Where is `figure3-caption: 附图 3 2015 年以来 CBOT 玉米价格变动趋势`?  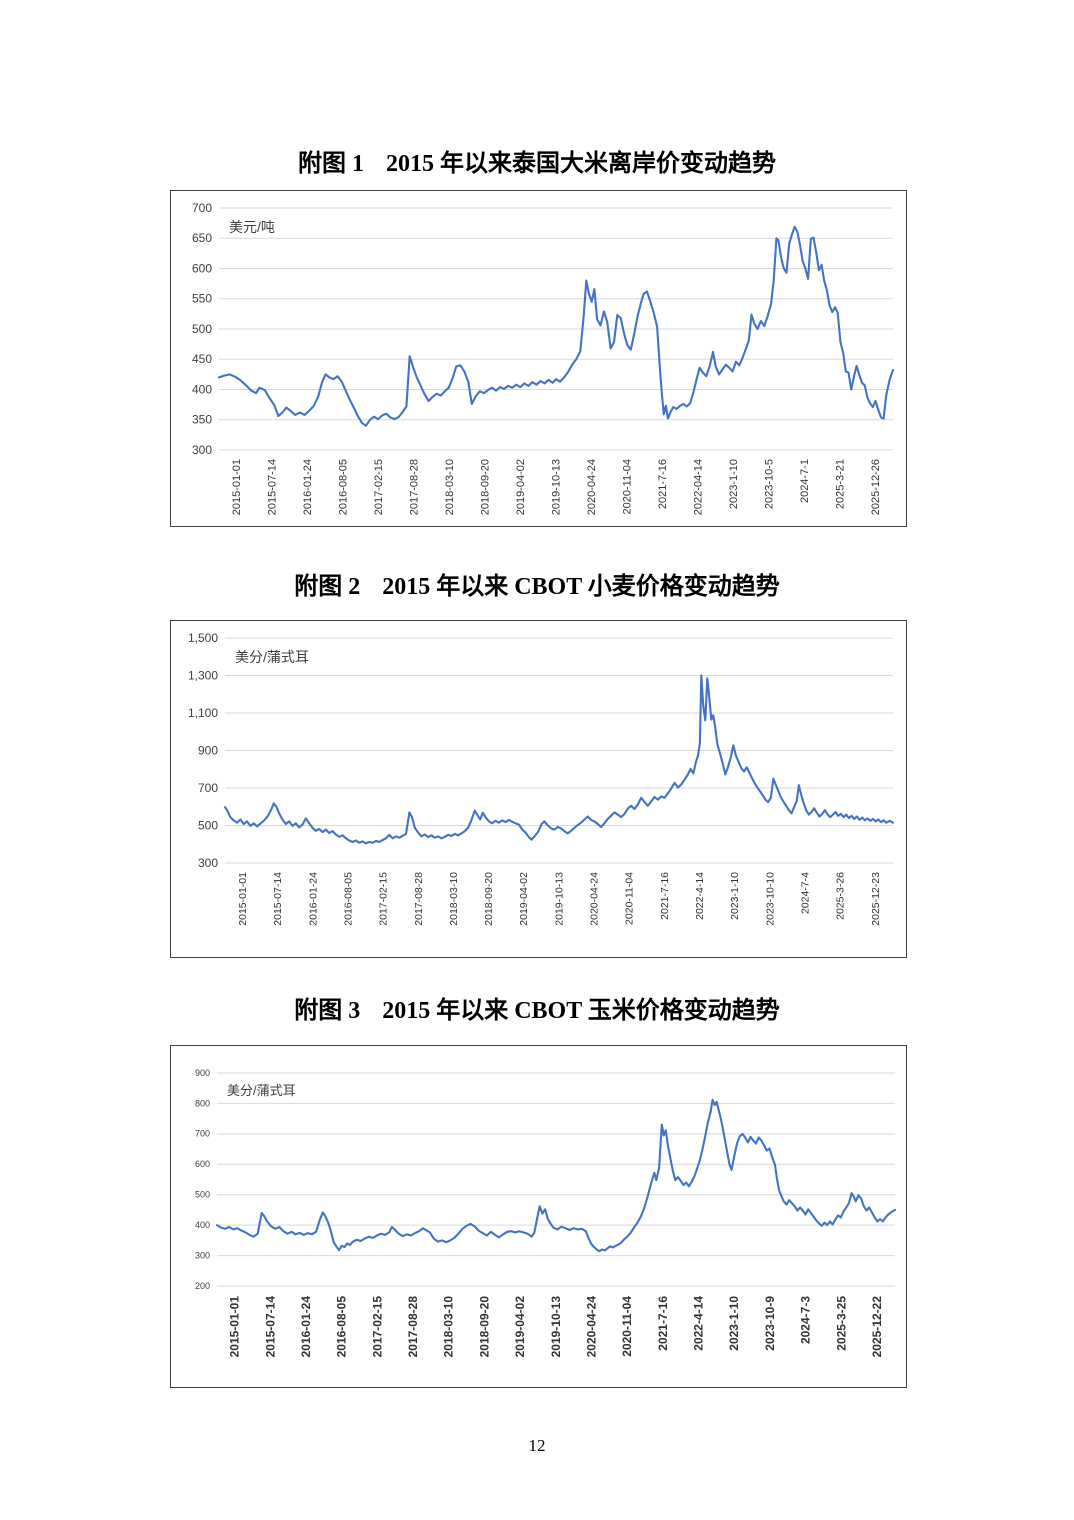 figure3-caption: 附图 3 2015 年以来 CBOT 玉米价格变动趋势 is located at coordinates (537, 1007).